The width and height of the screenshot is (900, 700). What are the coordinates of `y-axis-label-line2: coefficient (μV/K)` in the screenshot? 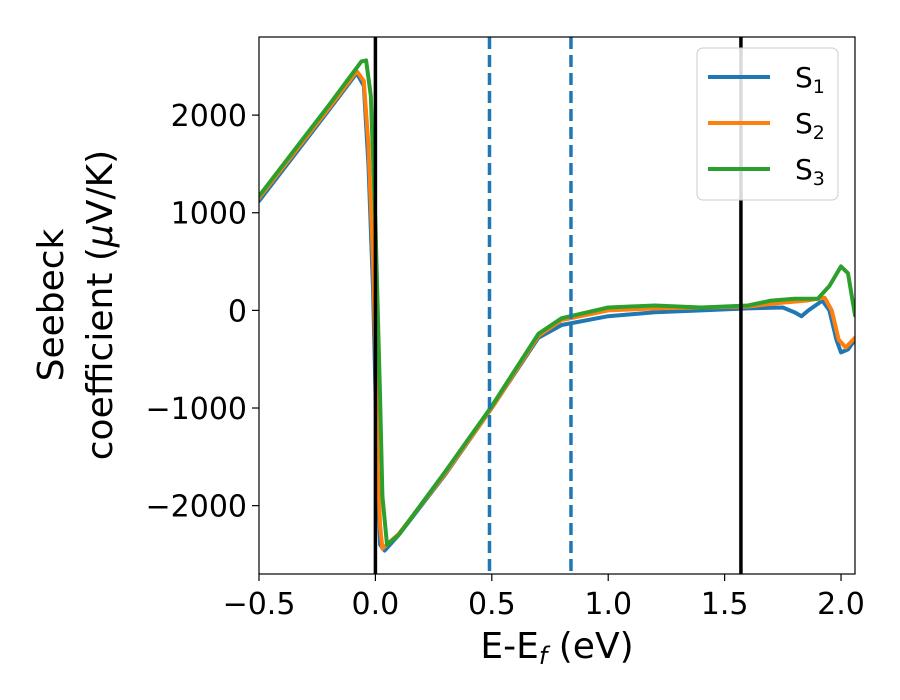 It's located at (100, 305).